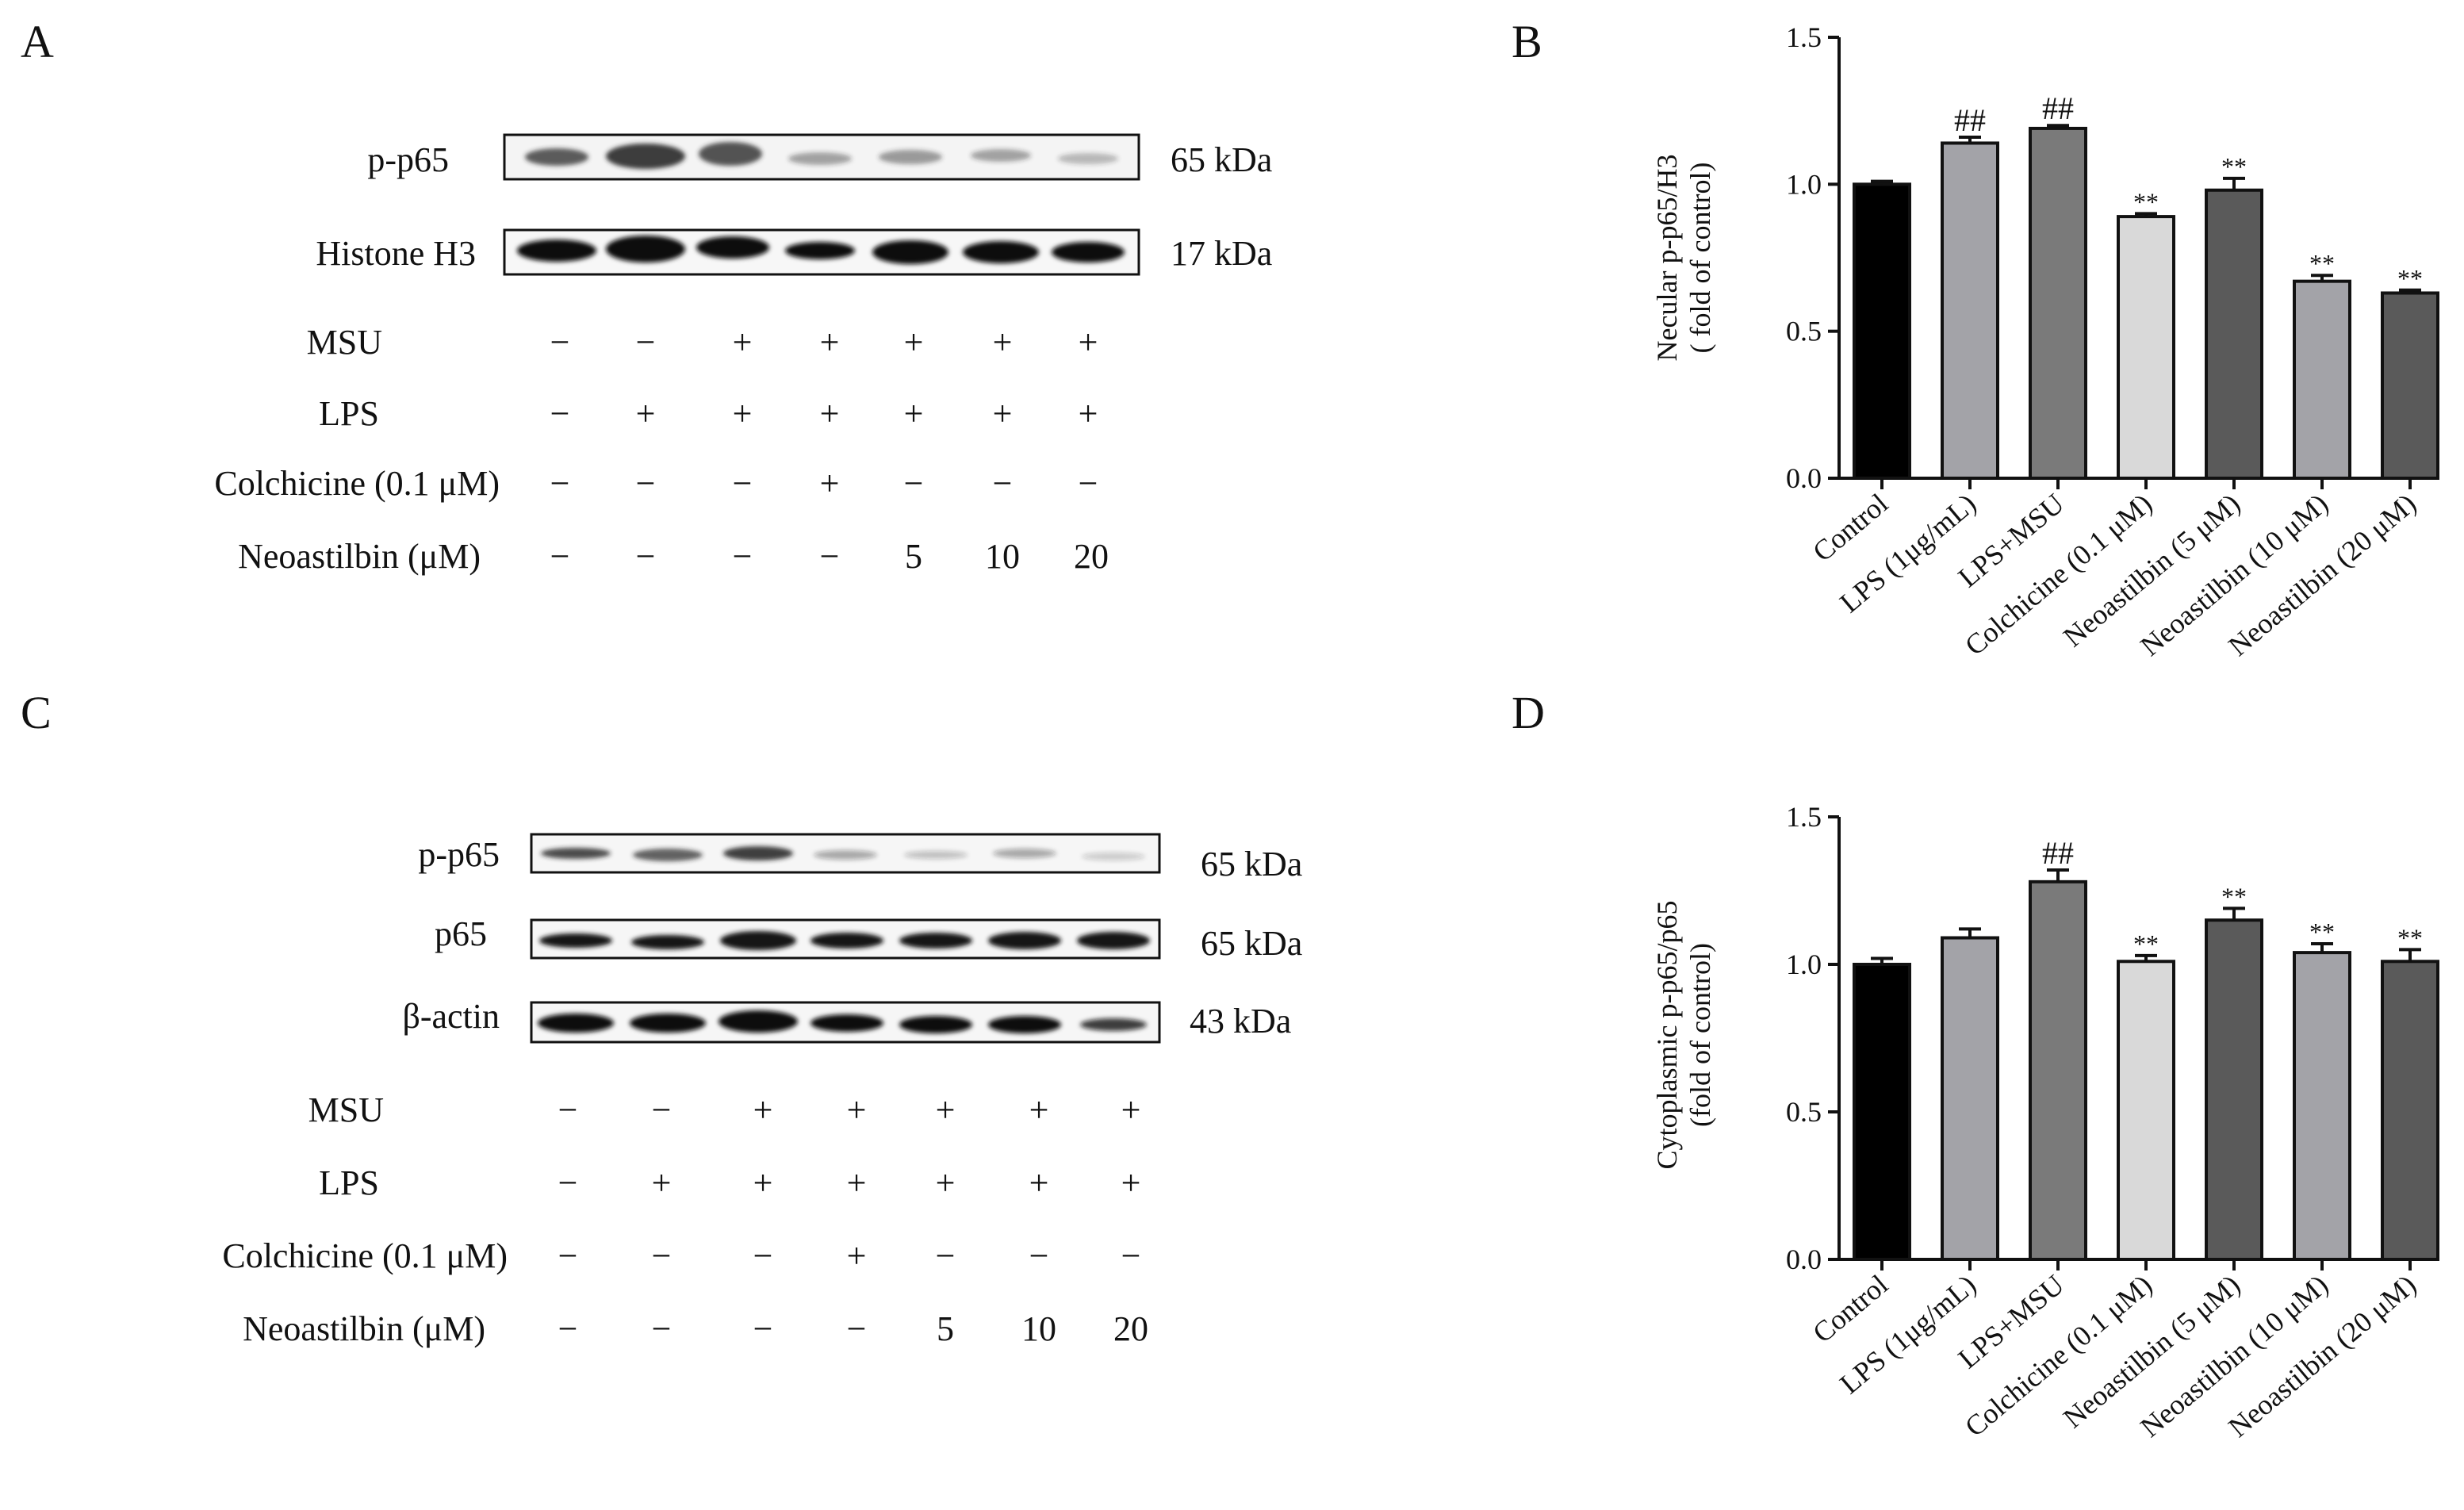 Image resolution: width=2464 pixels, height=1510 pixels. Describe the element at coordinates (1003, 342) in the screenshot. I see `cond-a-msu-lane-6: +` at that location.